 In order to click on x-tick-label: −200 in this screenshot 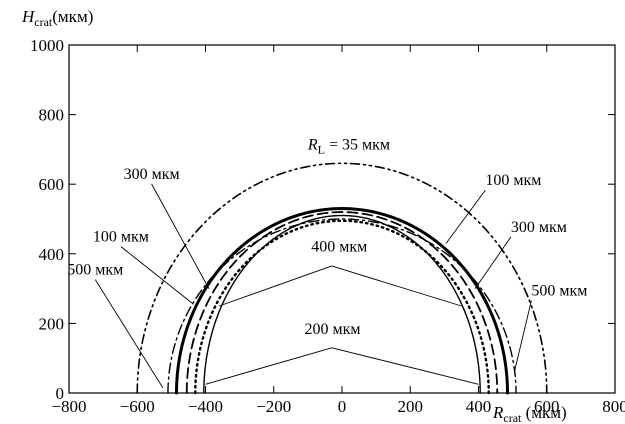, I will do `click(273, 406)`.